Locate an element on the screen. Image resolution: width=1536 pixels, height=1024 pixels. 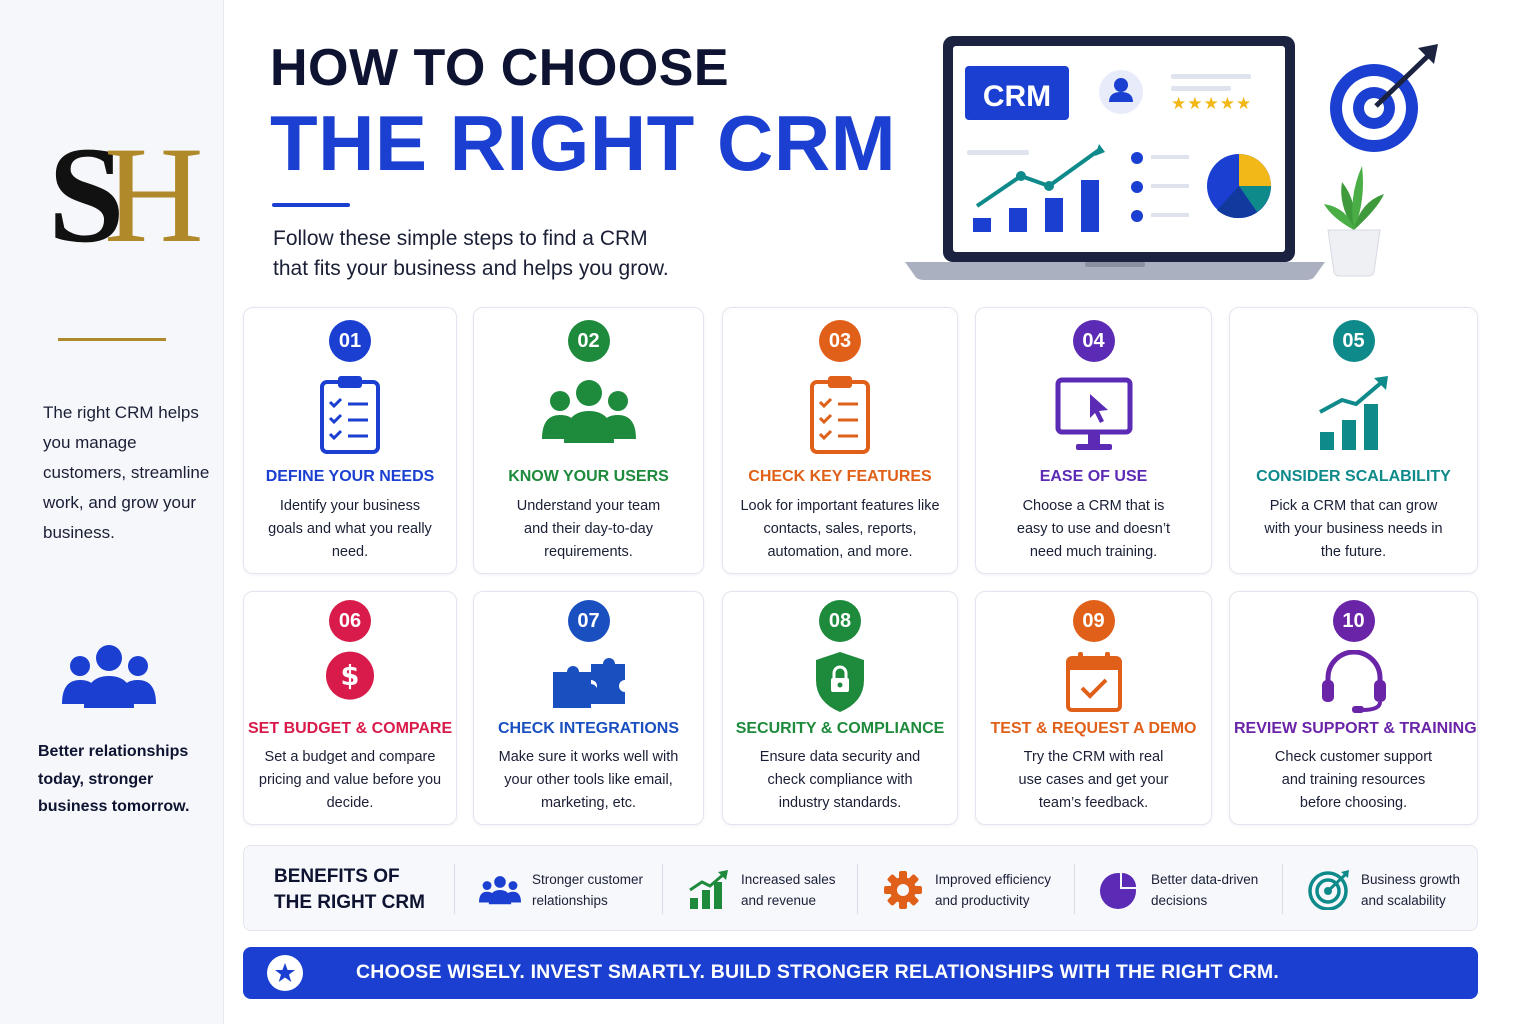
step-number-badge: 03 is located at coordinates (840, 341).